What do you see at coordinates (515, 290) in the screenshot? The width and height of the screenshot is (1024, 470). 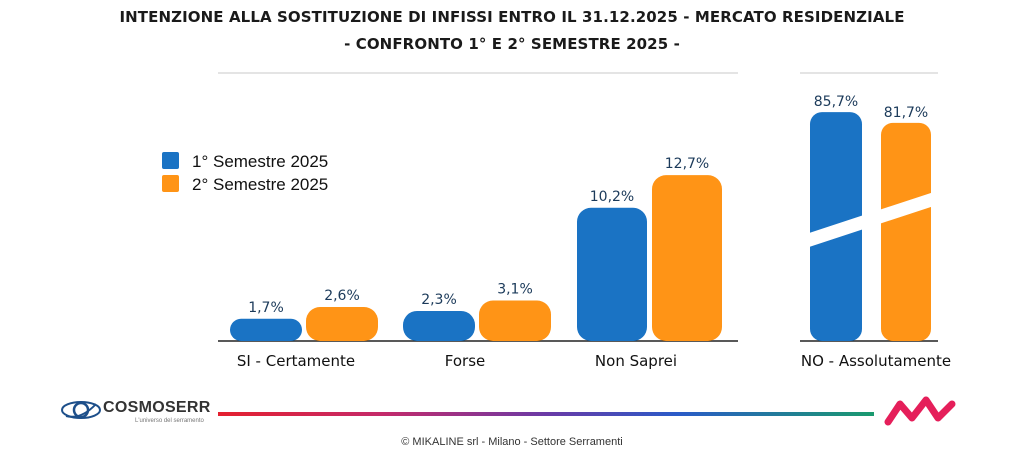 I see `value-label-forse-s2: 3,1%` at bounding box center [515, 290].